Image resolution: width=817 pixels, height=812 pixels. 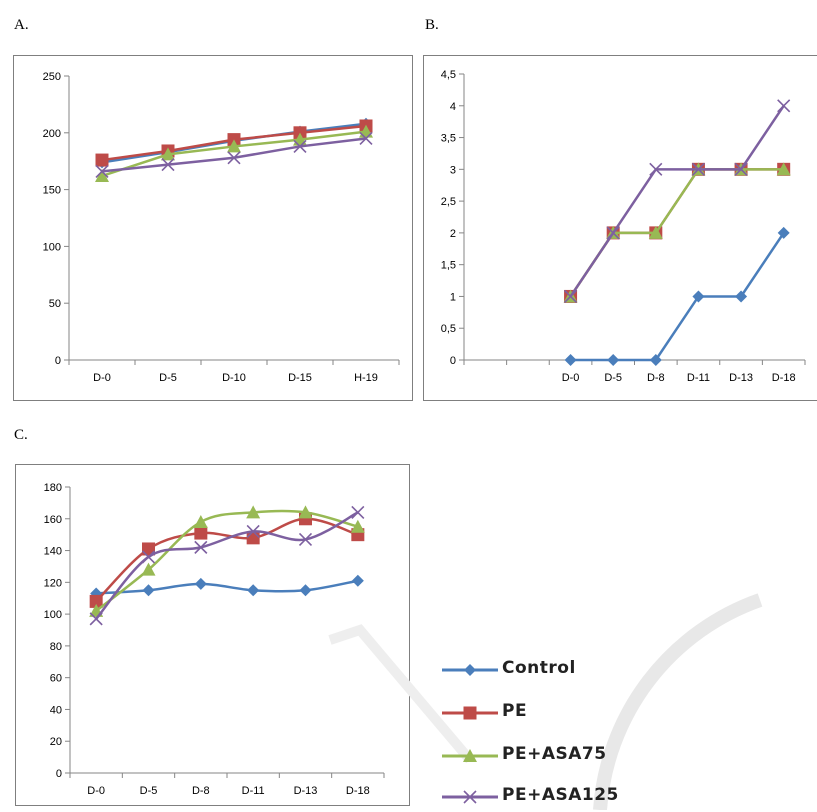 What do you see at coordinates (448, 139) in the screenshot?
I see `chart-b-y-tick-label: 3,5` at bounding box center [448, 139].